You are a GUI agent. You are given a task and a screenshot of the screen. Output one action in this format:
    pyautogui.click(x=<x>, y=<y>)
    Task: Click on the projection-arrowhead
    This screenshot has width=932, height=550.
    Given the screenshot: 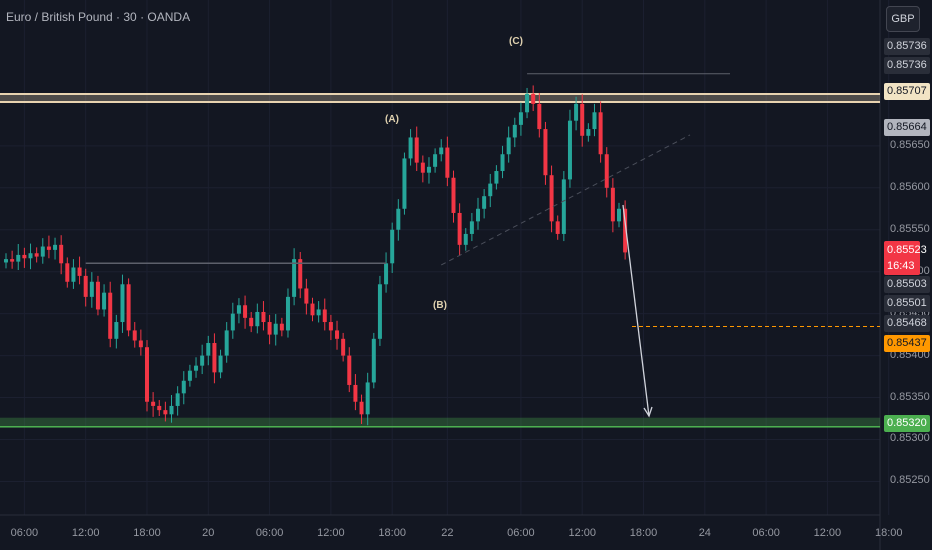 What is the action you would take?
    pyautogui.click(x=648, y=412)
    